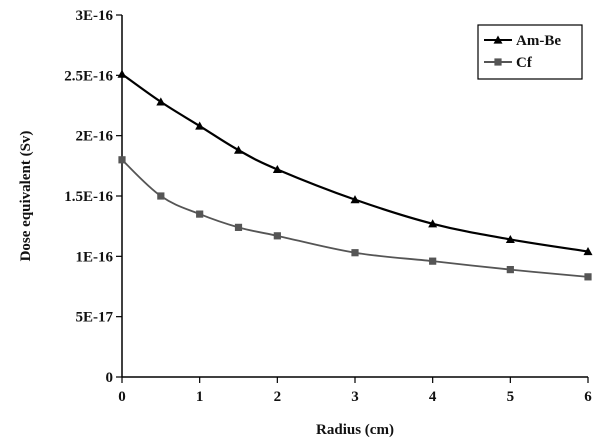  I want to click on y-tick-label: 3E-16, so click(95, 16).